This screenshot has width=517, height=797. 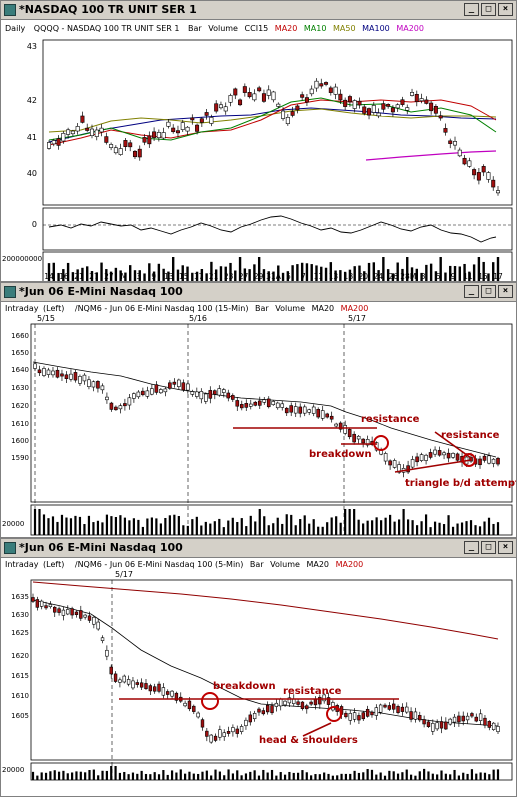 What do you see at coordinates (498, 276) in the screenshot?
I see `axis-tick-label: 17` at bounding box center [498, 276].